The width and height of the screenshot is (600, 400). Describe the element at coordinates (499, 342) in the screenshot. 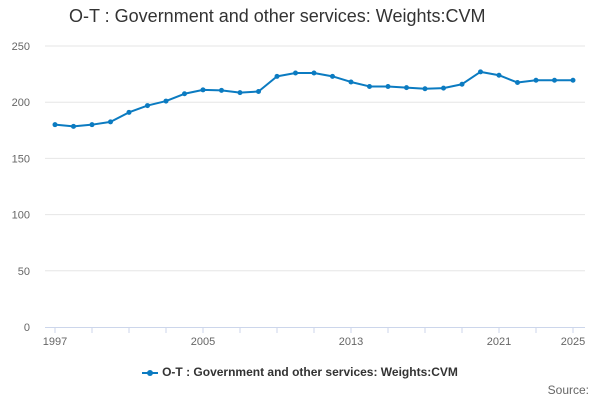

I see `x-tick-label: 2021` at that location.